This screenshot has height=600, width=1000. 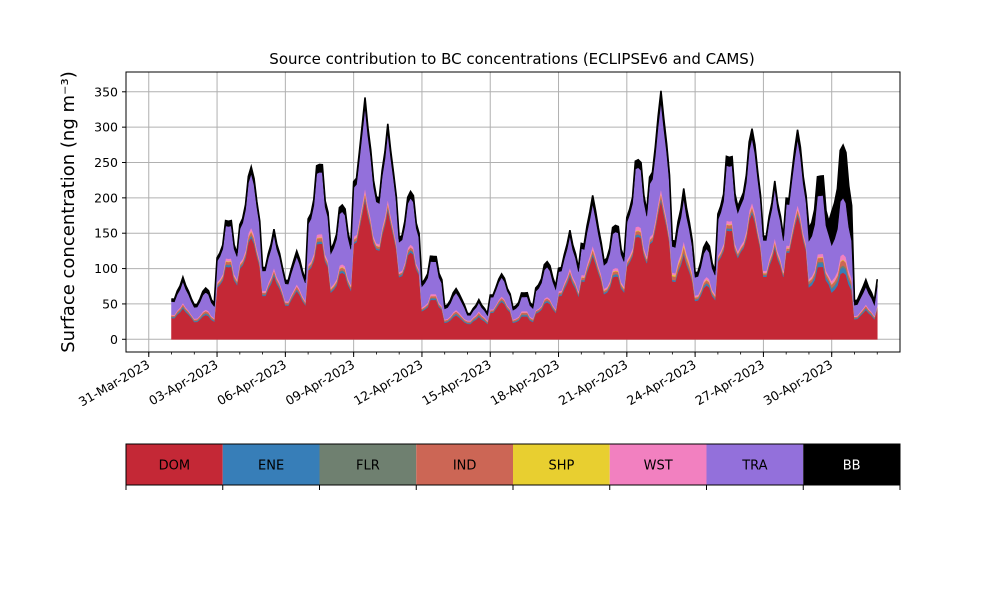 I want to click on legend-label-tra: TRA, so click(x=754, y=466).